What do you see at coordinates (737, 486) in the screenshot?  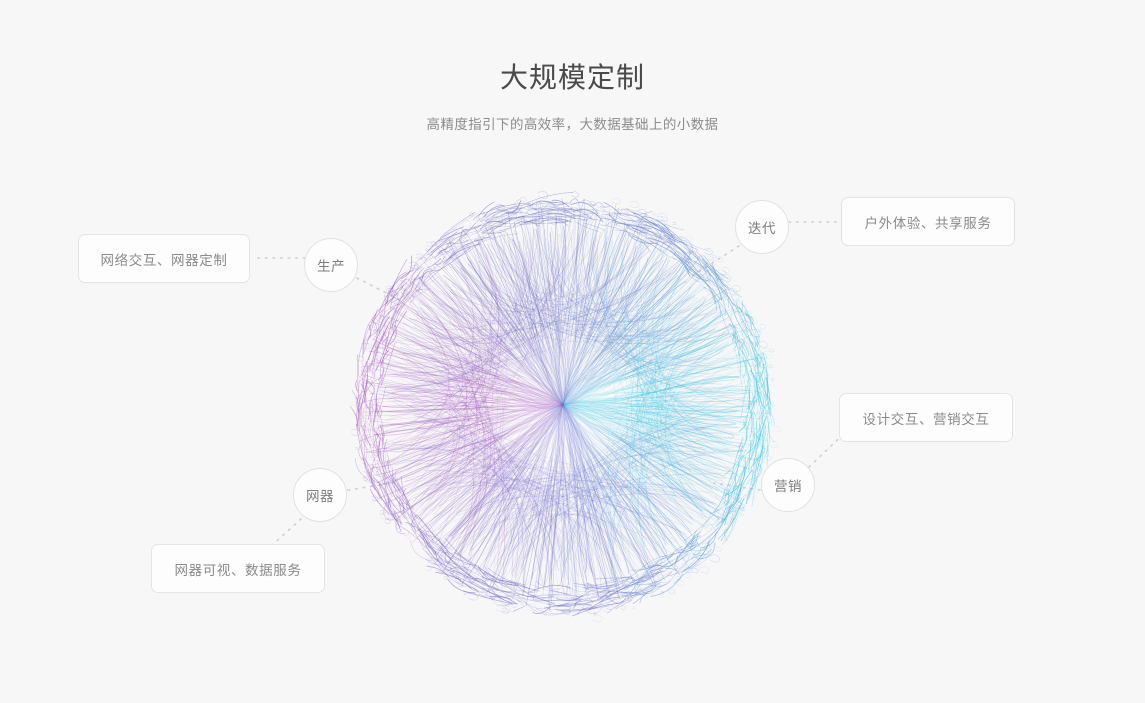 I see `connector-marketing-to-sphere` at bounding box center [737, 486].